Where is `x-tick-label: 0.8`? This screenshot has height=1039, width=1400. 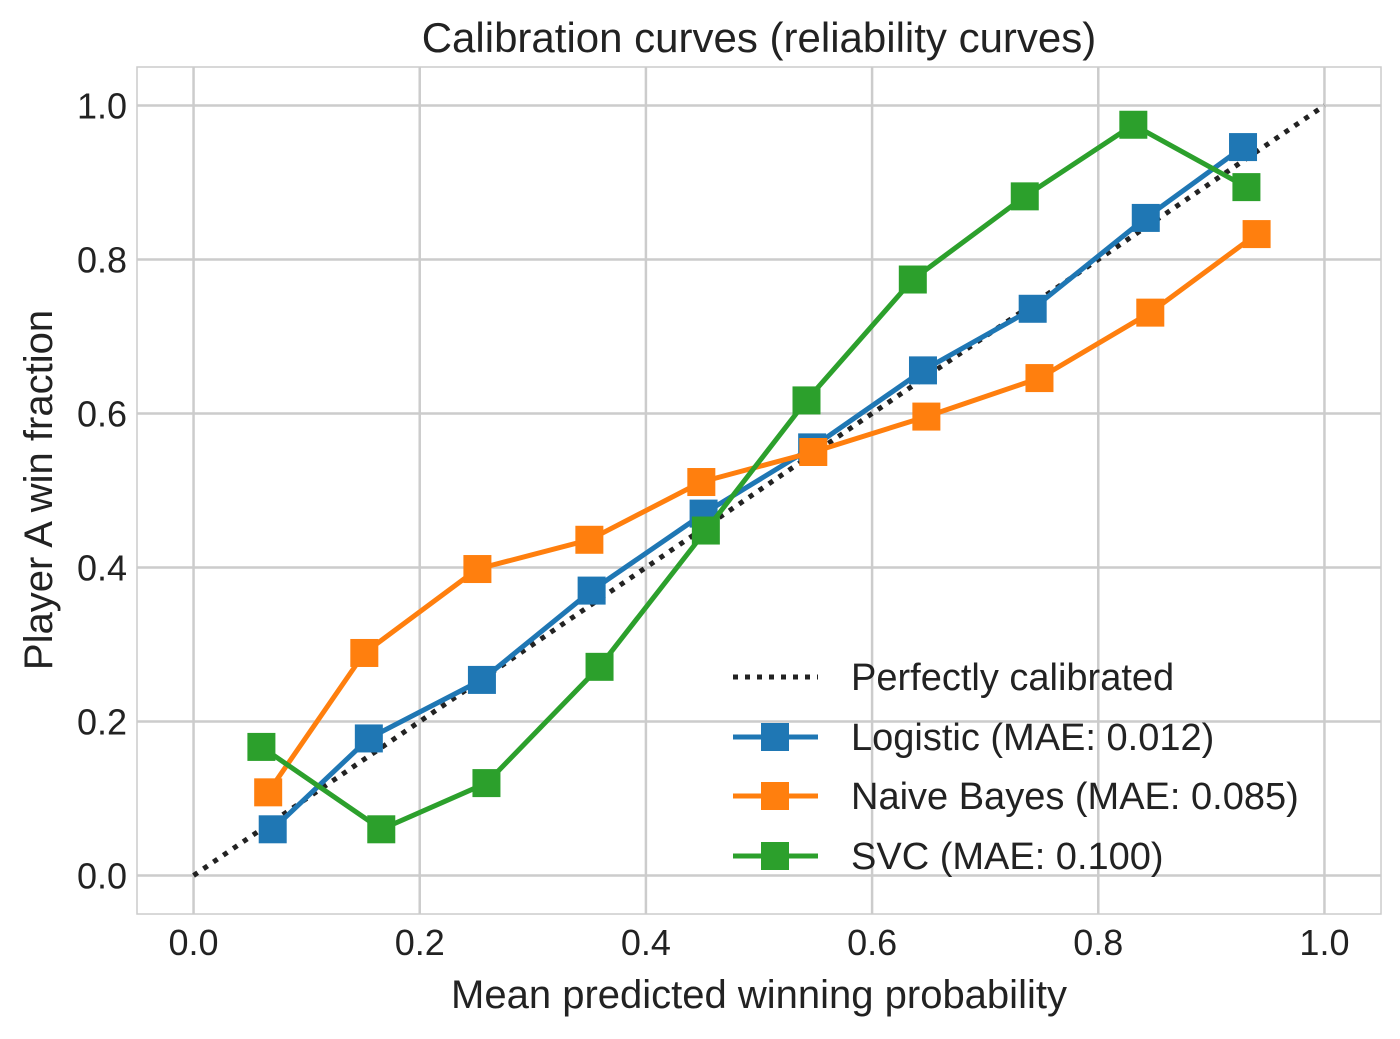 x-tick-label: 0.8 is located at coordinates (1098, 942).